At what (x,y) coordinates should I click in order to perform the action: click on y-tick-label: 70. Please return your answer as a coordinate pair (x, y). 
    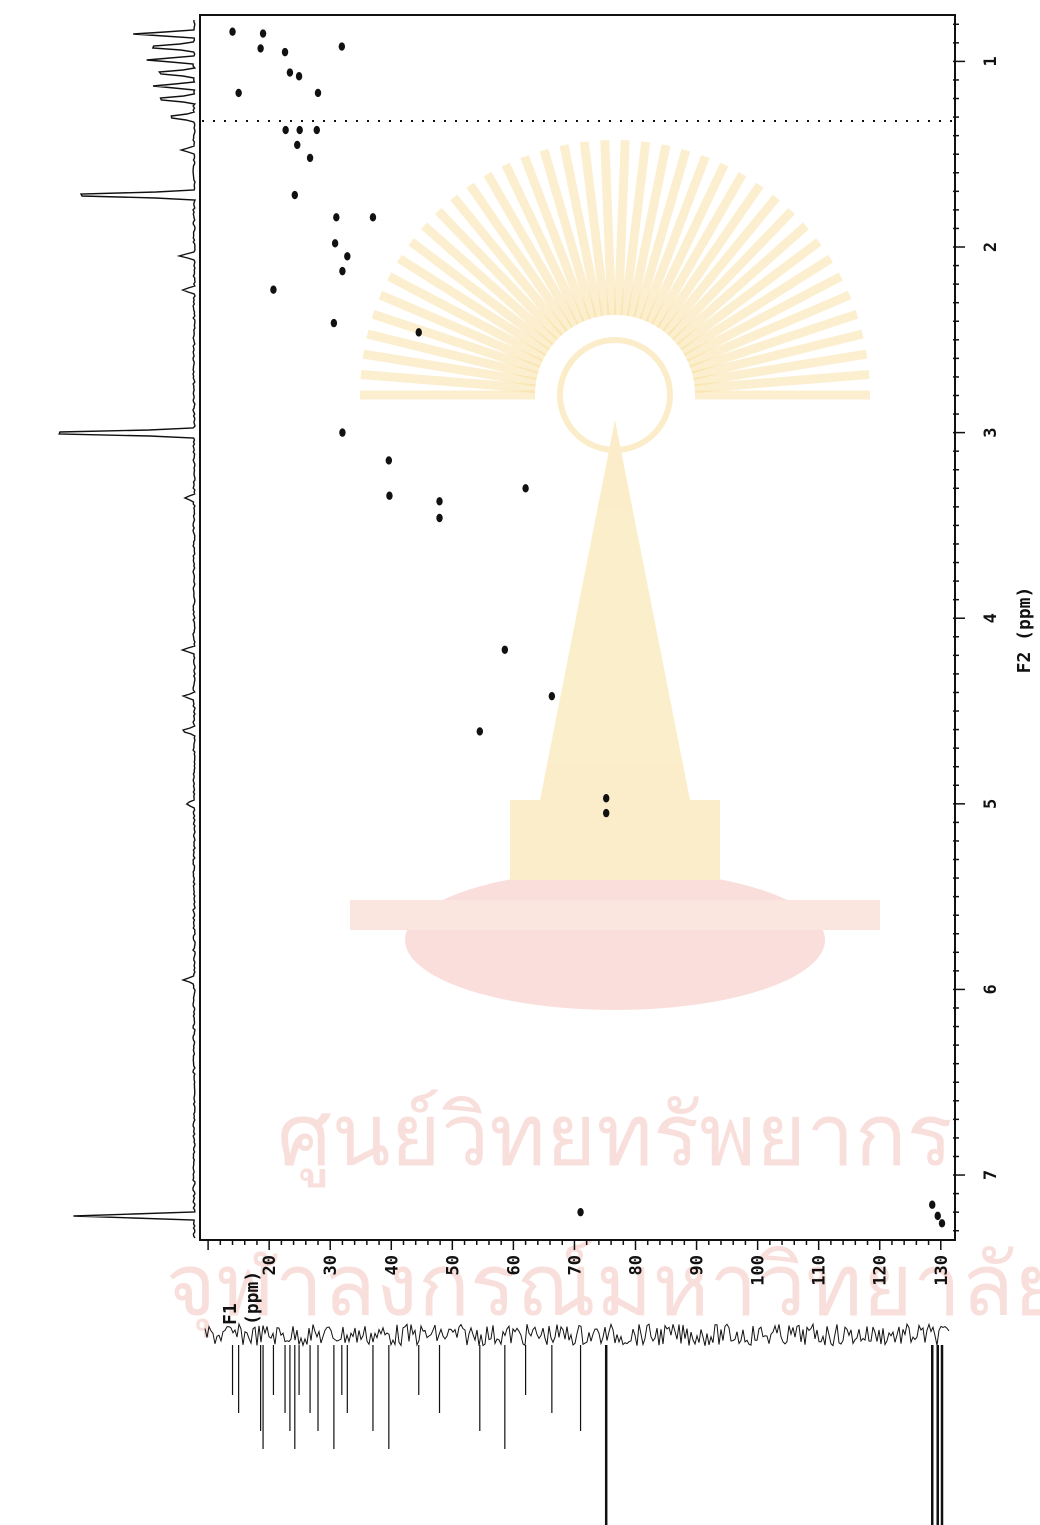
    Looking at the image, I should click on (575, 1265).